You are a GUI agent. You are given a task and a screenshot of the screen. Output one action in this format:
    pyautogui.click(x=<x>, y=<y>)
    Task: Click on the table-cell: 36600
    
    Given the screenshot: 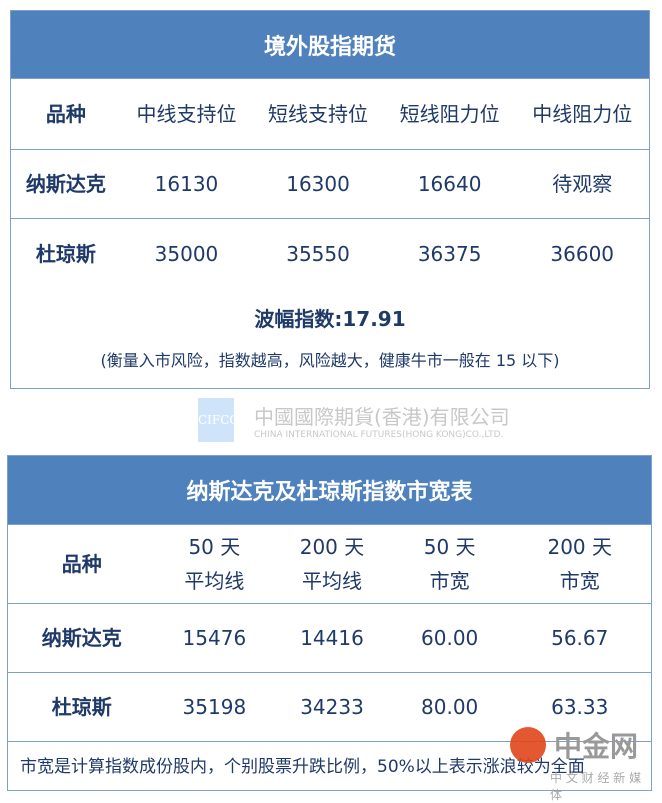 What is the action you would take?
    pyautogui.click(x=582, y=253)
    